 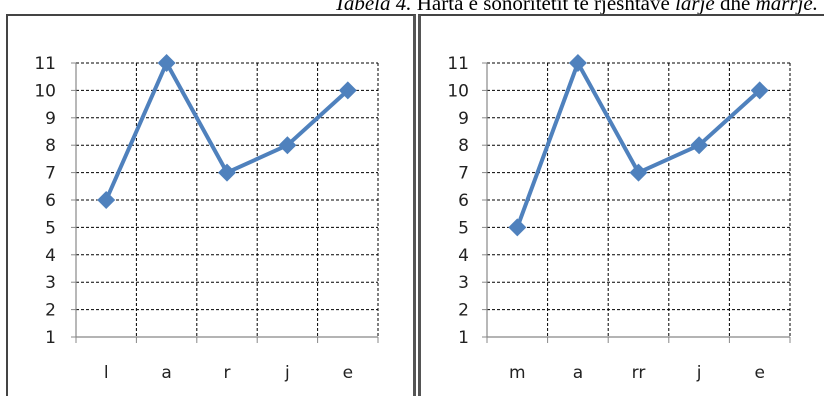 What do you see at coordinates (517, 373) in the screenshot?
I see `x-tick-label: m` at bounding box center [517, 373].